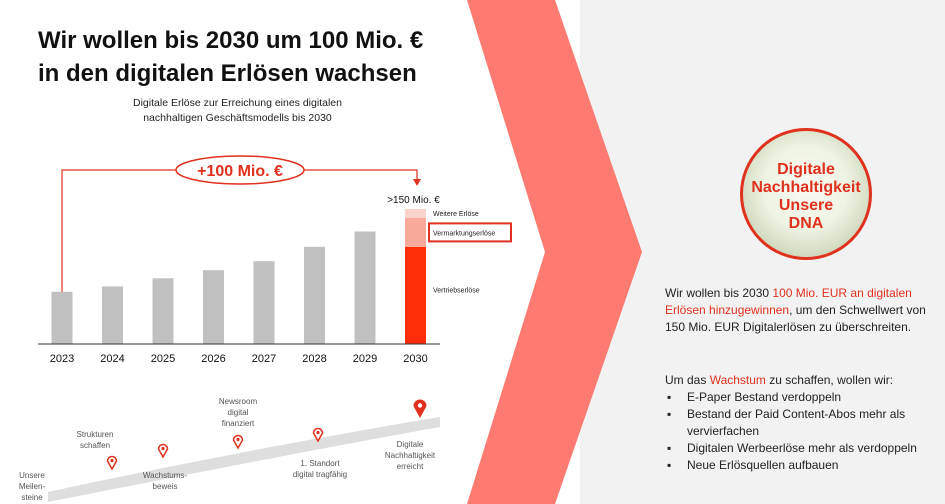  What do you see at coordinates (95, 445) in the screenshot?
I see `milestone-label: schaffen` at bounding box center [95, 445].